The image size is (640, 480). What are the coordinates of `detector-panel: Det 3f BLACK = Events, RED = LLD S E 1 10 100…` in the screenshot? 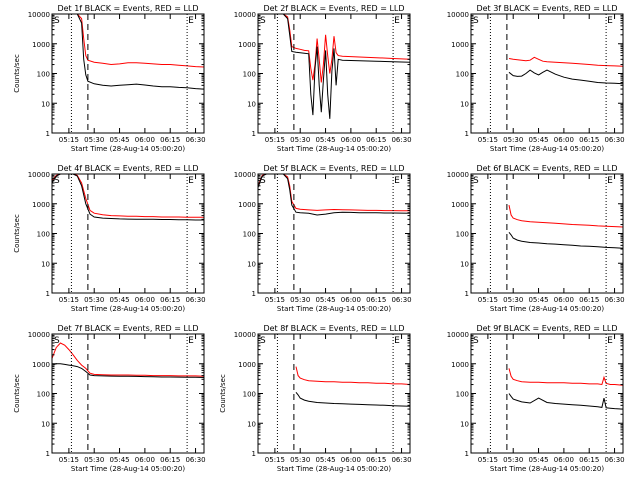 It's located at (536, 78).